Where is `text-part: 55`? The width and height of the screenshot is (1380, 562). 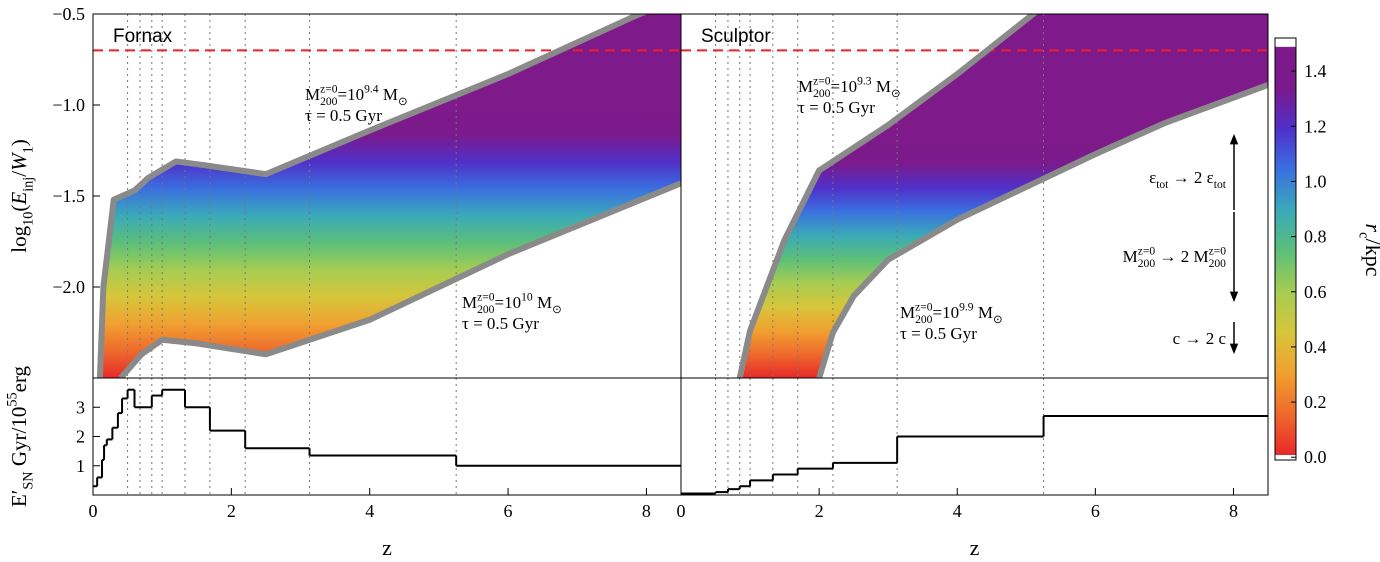
text-part: 55 is located at coordinates (13, 399).